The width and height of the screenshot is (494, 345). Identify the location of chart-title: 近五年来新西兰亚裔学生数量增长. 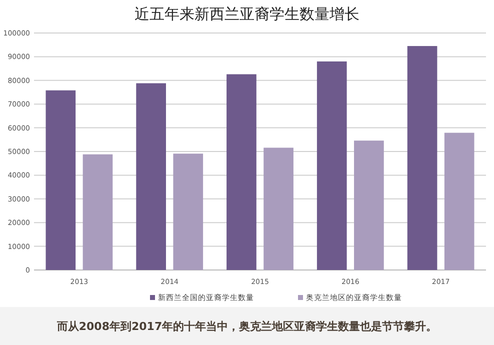
(247, 14).